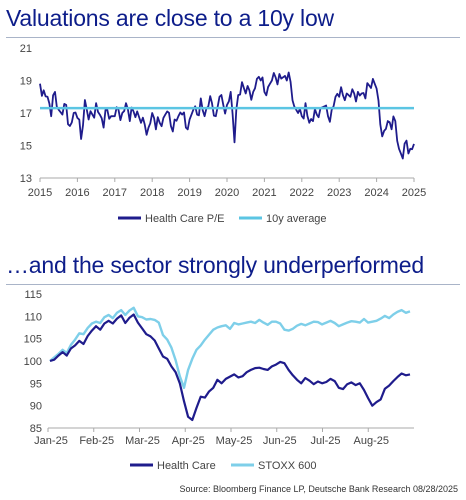 This screenshot has width=466, height=500. Describe the element at coordinates (33, 340) in the screenshot. I see `y-tick-label: 105` at that location.